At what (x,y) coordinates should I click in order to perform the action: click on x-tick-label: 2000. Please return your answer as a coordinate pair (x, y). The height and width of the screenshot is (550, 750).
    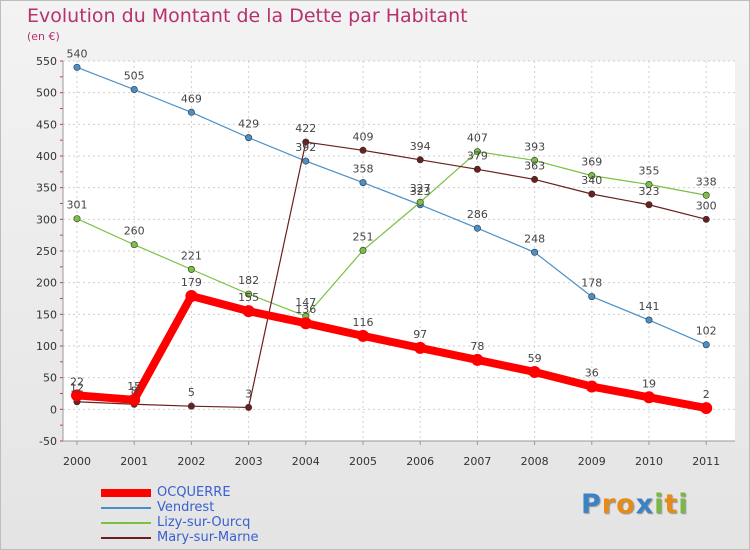
    Looking at the image, I should click on (77, 461).